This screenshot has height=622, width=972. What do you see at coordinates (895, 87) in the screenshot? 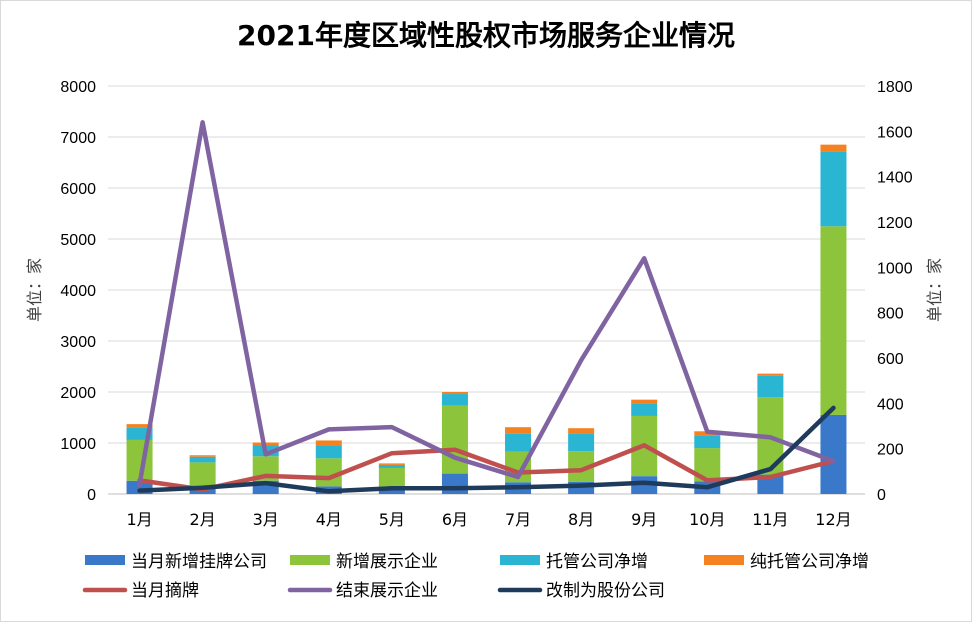
I see `y-right-tick-label: 1800` at bounding box center [895, 87].